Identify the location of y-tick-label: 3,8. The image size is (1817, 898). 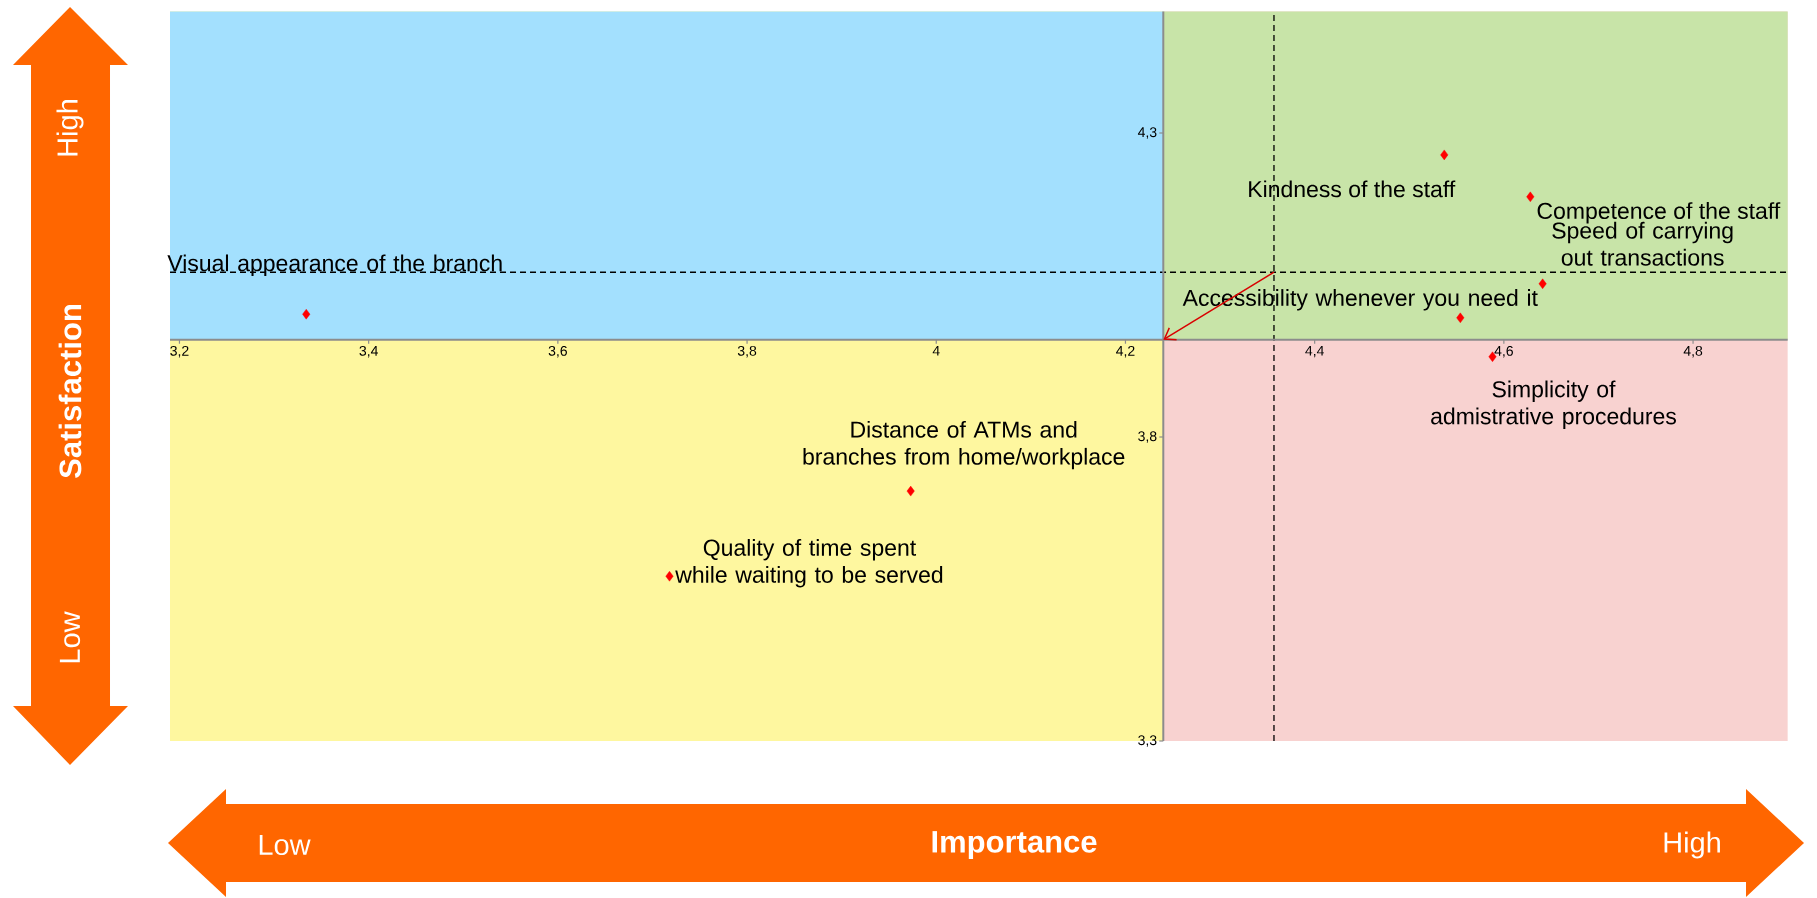
(1147, 437).